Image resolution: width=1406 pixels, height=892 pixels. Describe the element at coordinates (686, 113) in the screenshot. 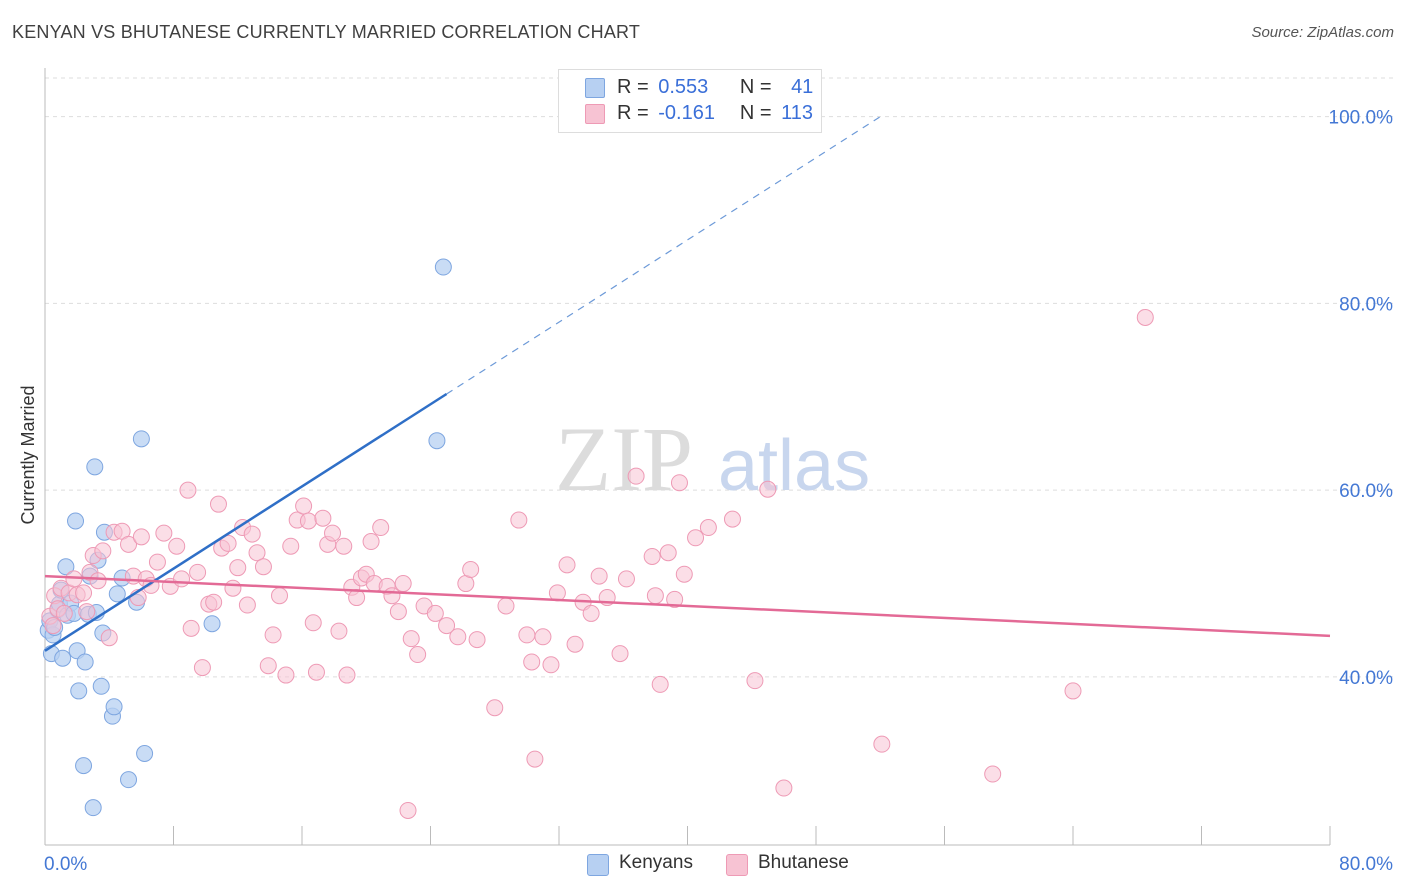

I see `legend-r-value: -0.161` at that location.